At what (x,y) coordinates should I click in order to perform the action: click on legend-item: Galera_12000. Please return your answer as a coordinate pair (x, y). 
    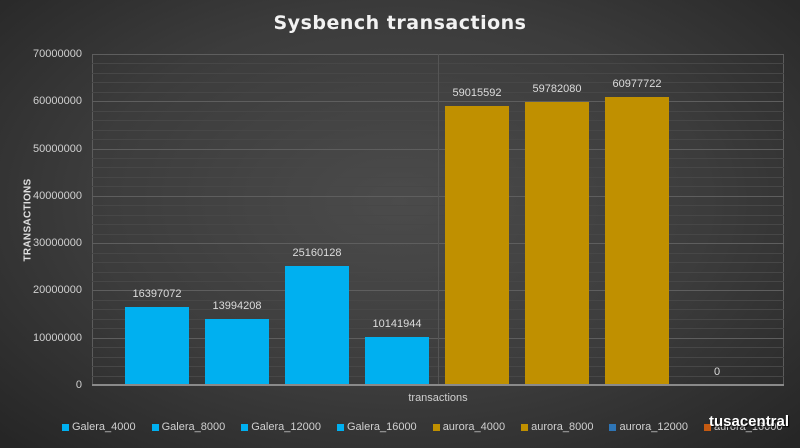
    Looking at the image, I should click on (281, 427).